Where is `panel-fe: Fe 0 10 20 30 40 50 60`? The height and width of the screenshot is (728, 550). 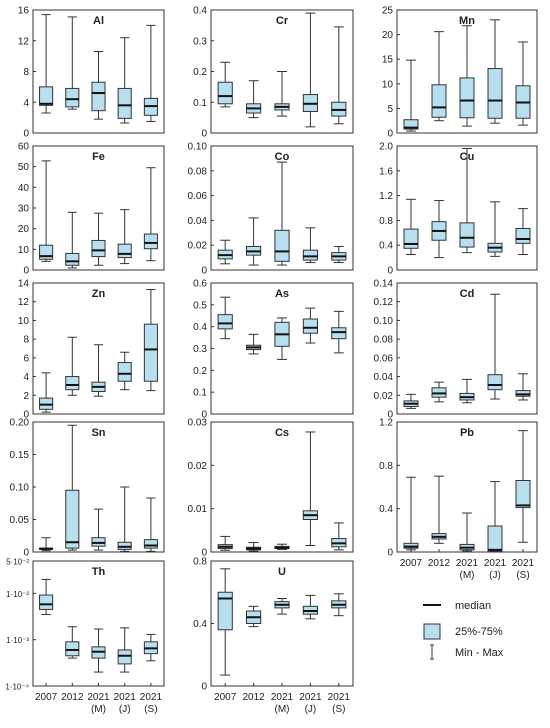
panel-fe: Fe 0 10 20 30 40 50 60 is located at coordinates (91, 209).